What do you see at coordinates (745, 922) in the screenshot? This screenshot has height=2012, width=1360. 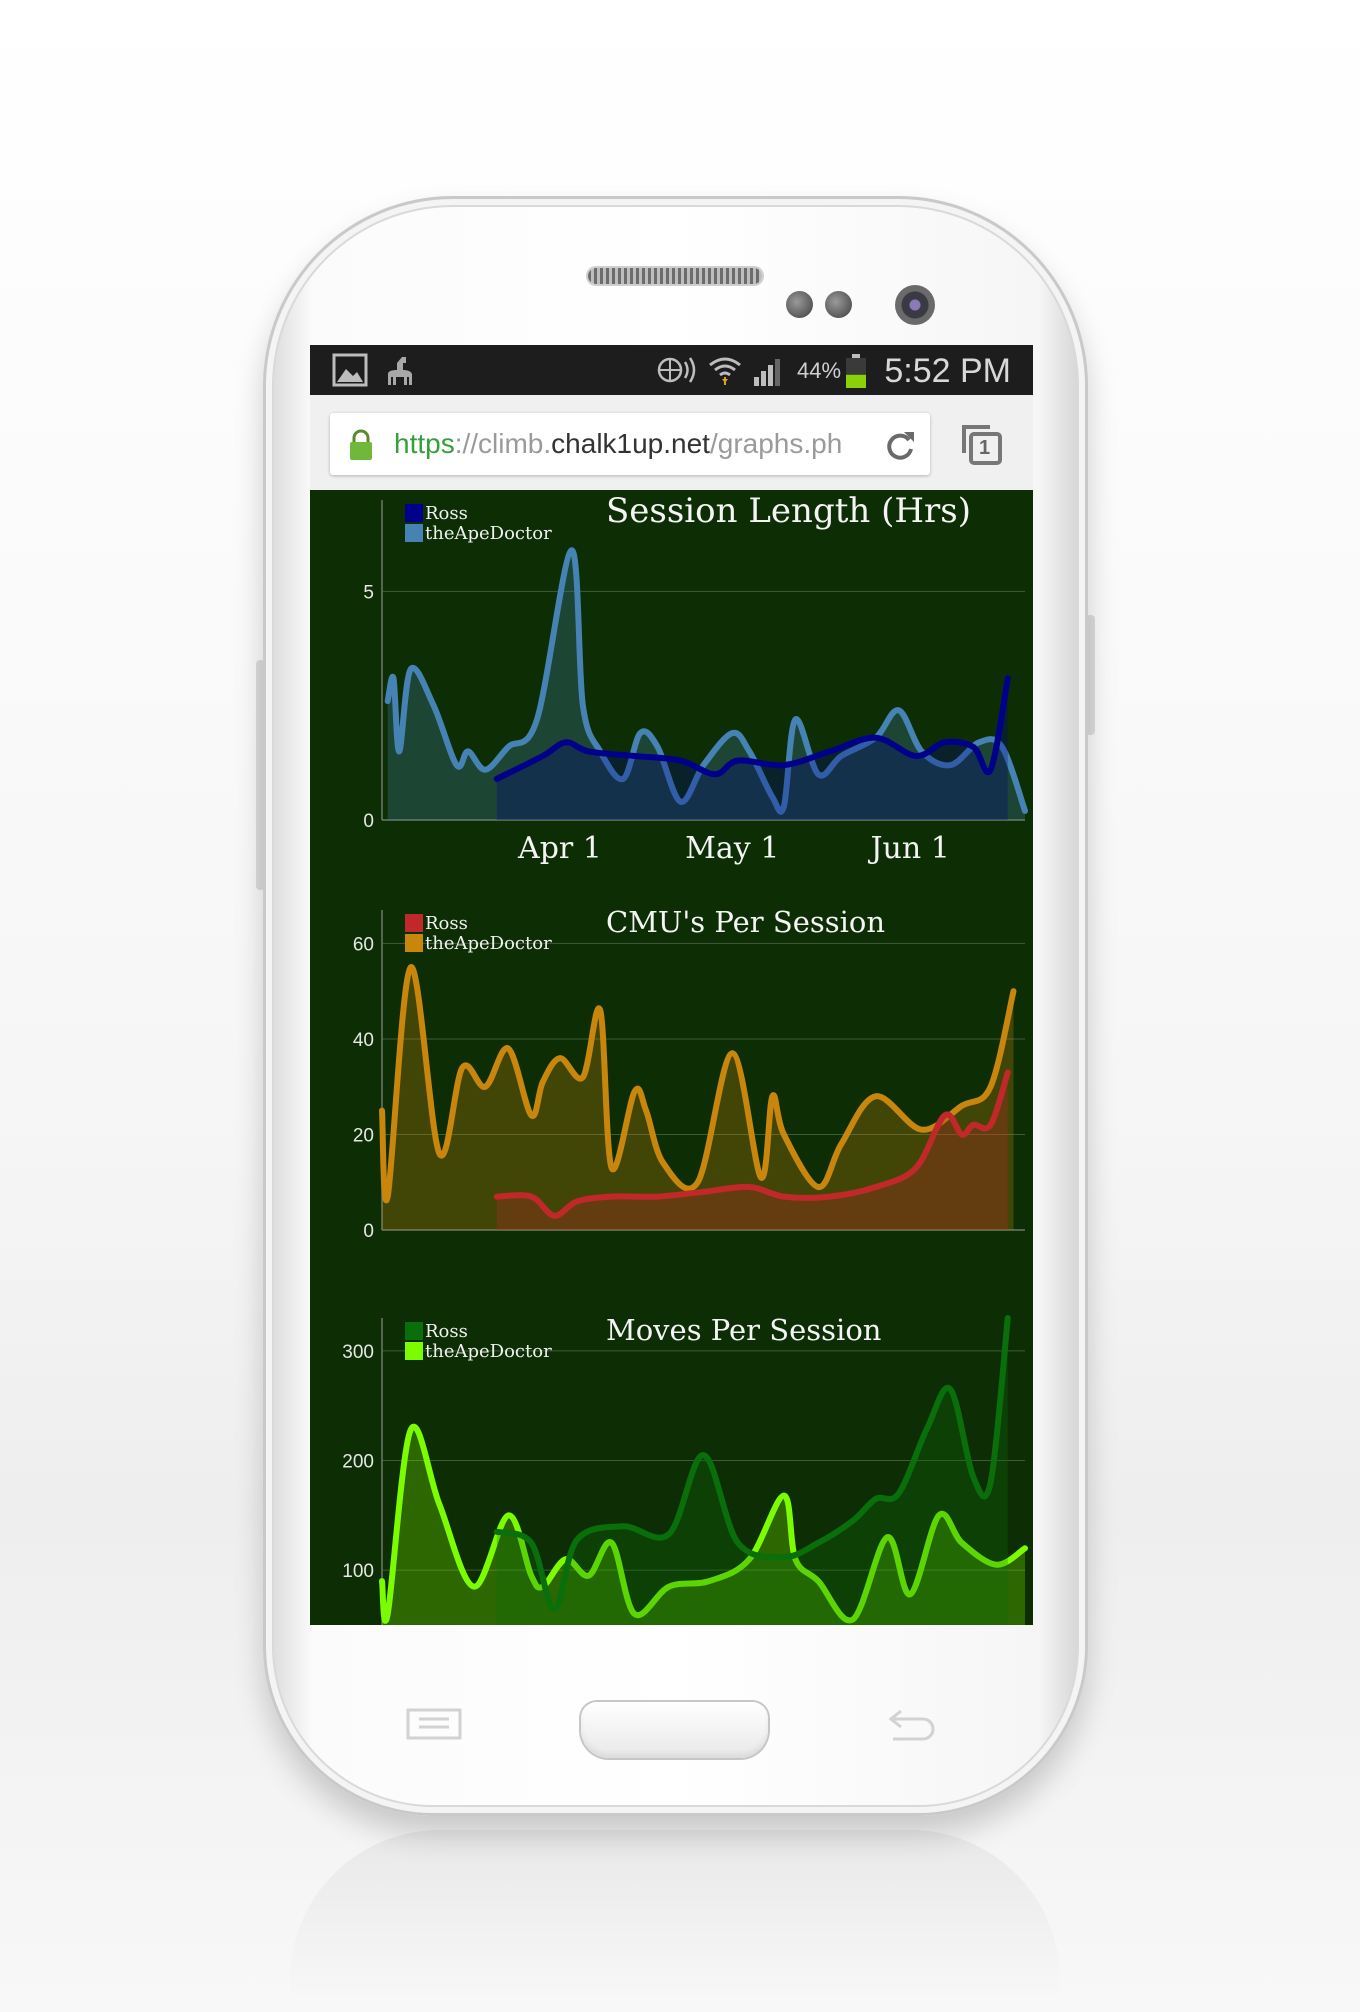 I see `chart-title: CMU's Per Session` at bounding box center [745, 922].